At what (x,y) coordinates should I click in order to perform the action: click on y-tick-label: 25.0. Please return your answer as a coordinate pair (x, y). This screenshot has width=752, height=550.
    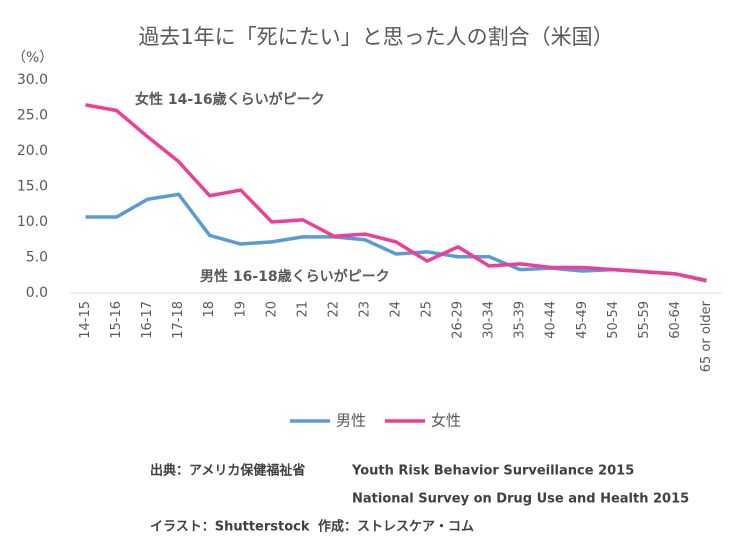
    Looking at the image, I should click on (32, 116).